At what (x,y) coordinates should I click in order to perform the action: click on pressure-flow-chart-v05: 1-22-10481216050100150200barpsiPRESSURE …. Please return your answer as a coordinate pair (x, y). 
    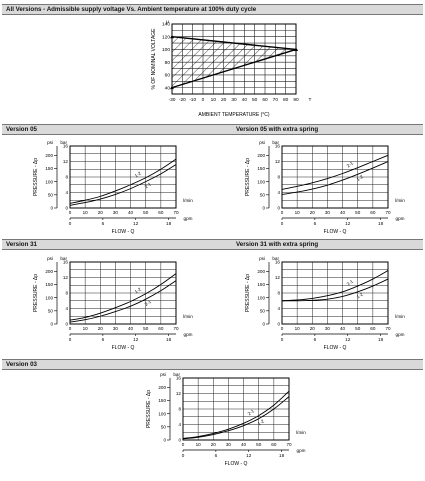
    Looking at the image, I should click on (113, 187).